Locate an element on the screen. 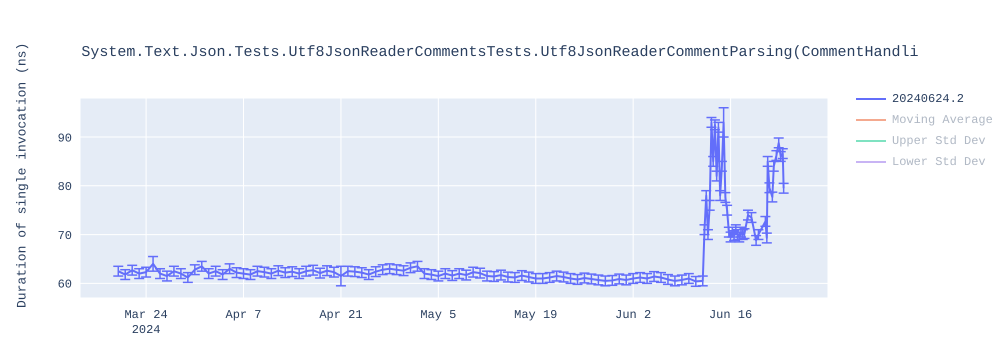 Image resolution: width=1000 pixels, height=350 pixels. y-tick-label: 90 is located at coordinates (65, 138).